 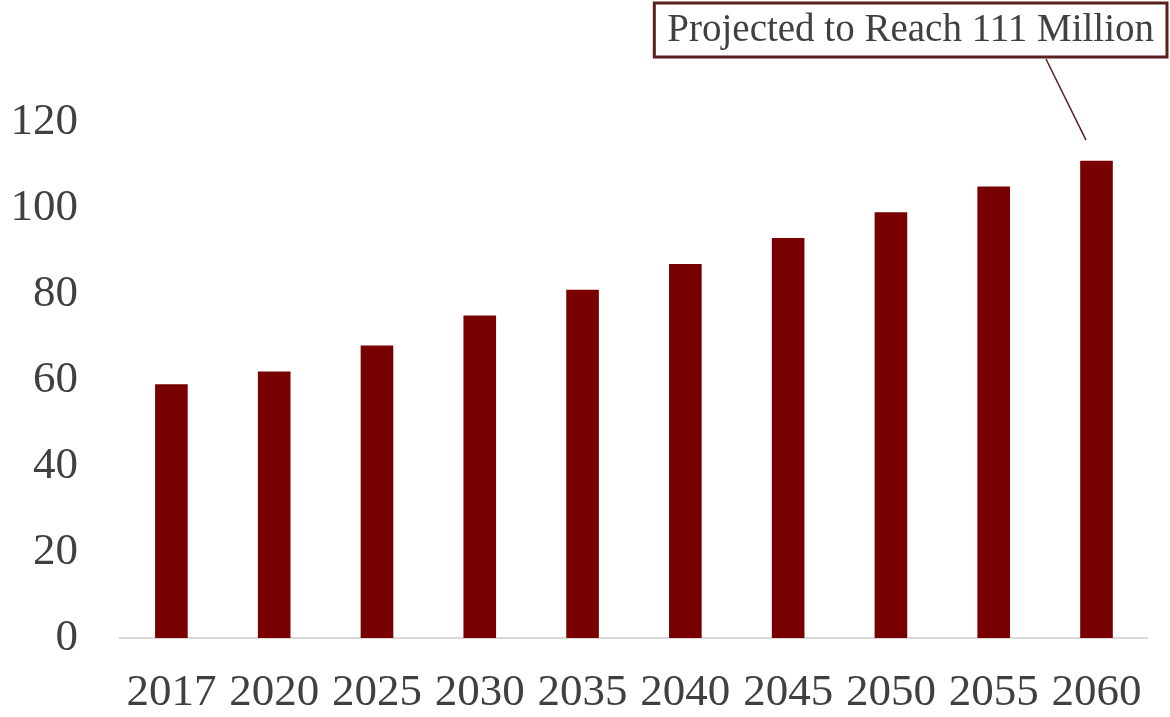 I want to click on x-tick-label: 2017, so click(x=171, y=689).